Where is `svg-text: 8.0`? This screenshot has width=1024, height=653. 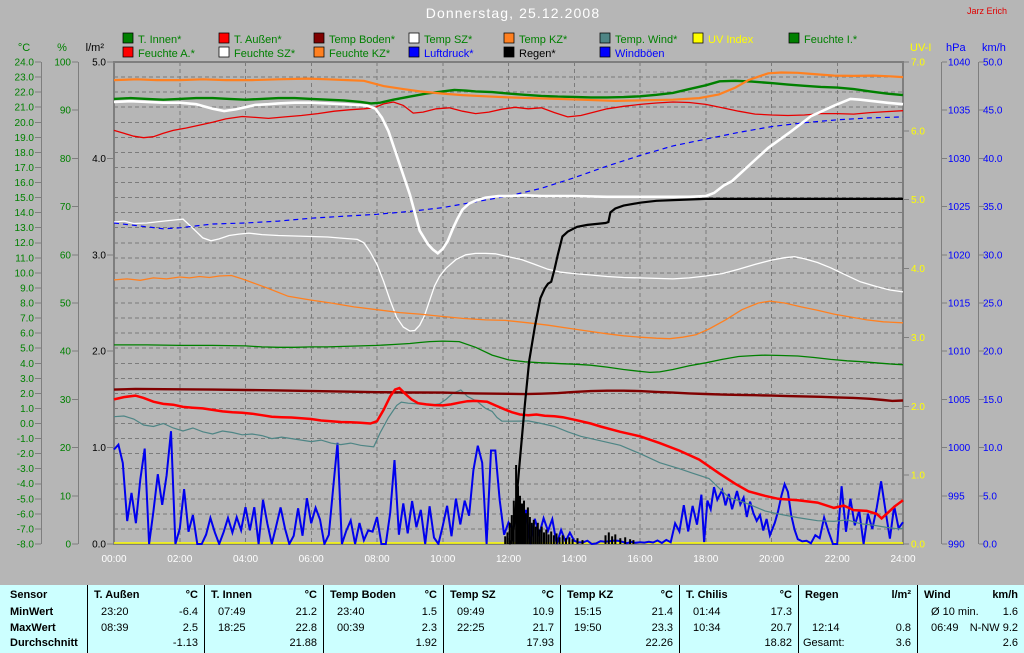 svg-text: 8.0 is located at coordinates (27, 304).